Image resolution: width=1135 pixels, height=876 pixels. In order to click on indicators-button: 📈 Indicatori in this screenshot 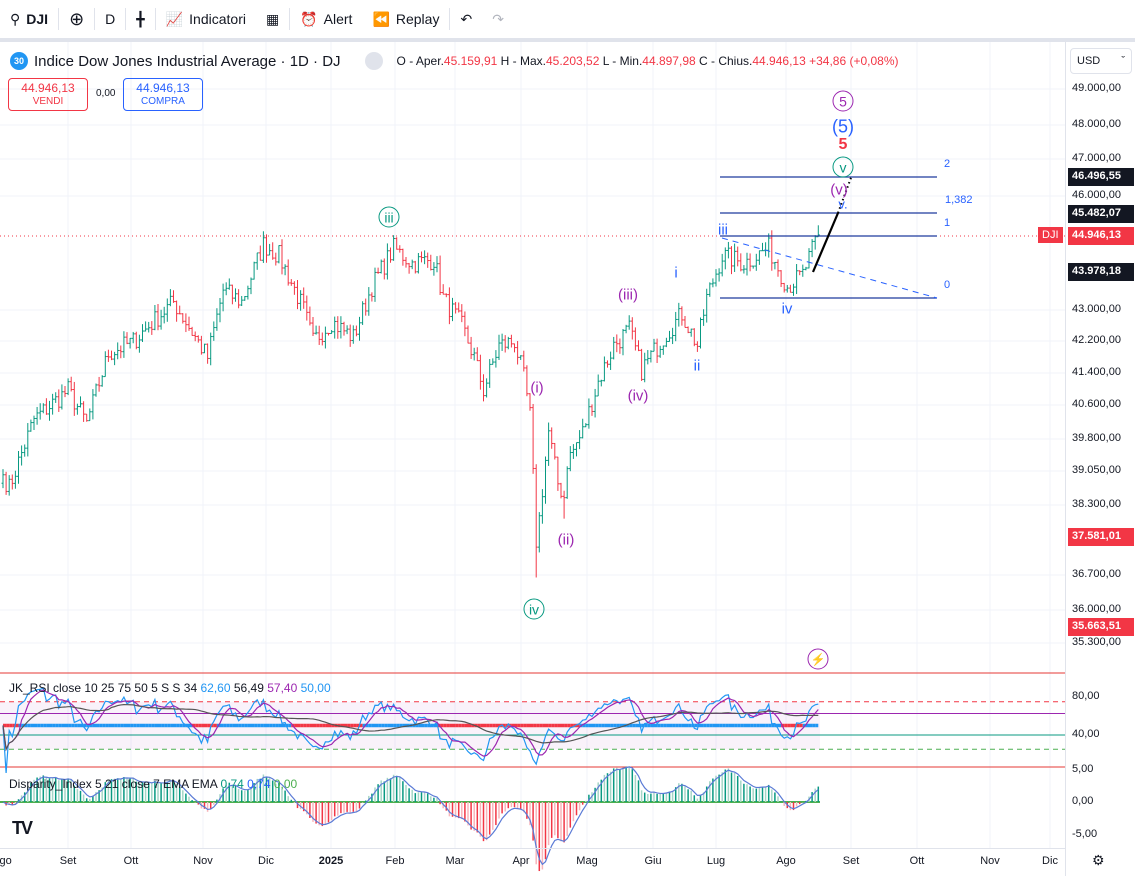, I will do `click(206, 19)`.